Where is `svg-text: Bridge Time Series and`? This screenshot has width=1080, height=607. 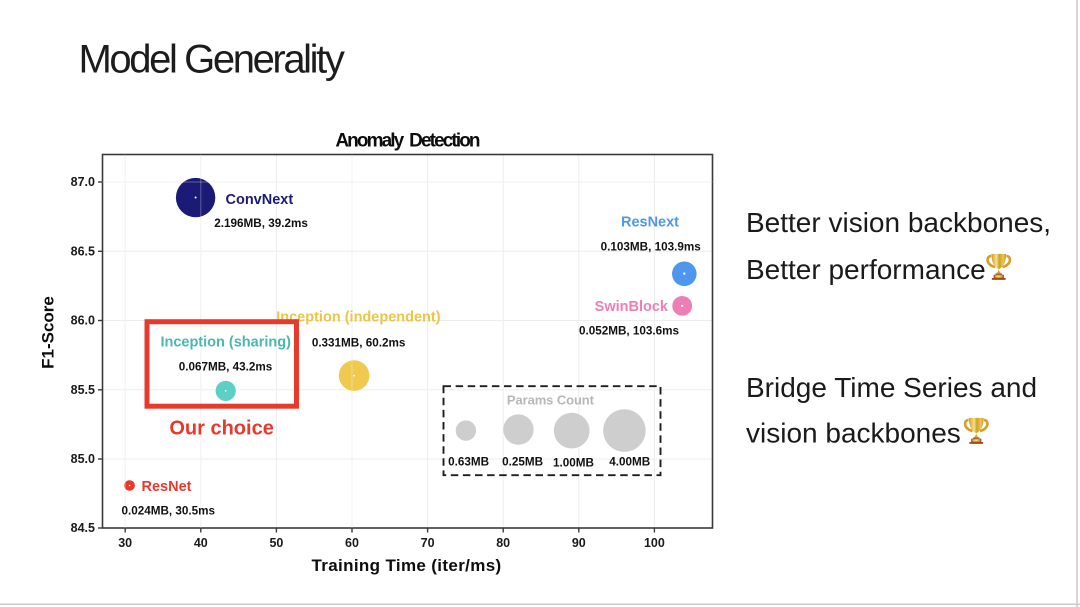 svg-text: Bridge Time Series and is located at coordinates (891, 387).